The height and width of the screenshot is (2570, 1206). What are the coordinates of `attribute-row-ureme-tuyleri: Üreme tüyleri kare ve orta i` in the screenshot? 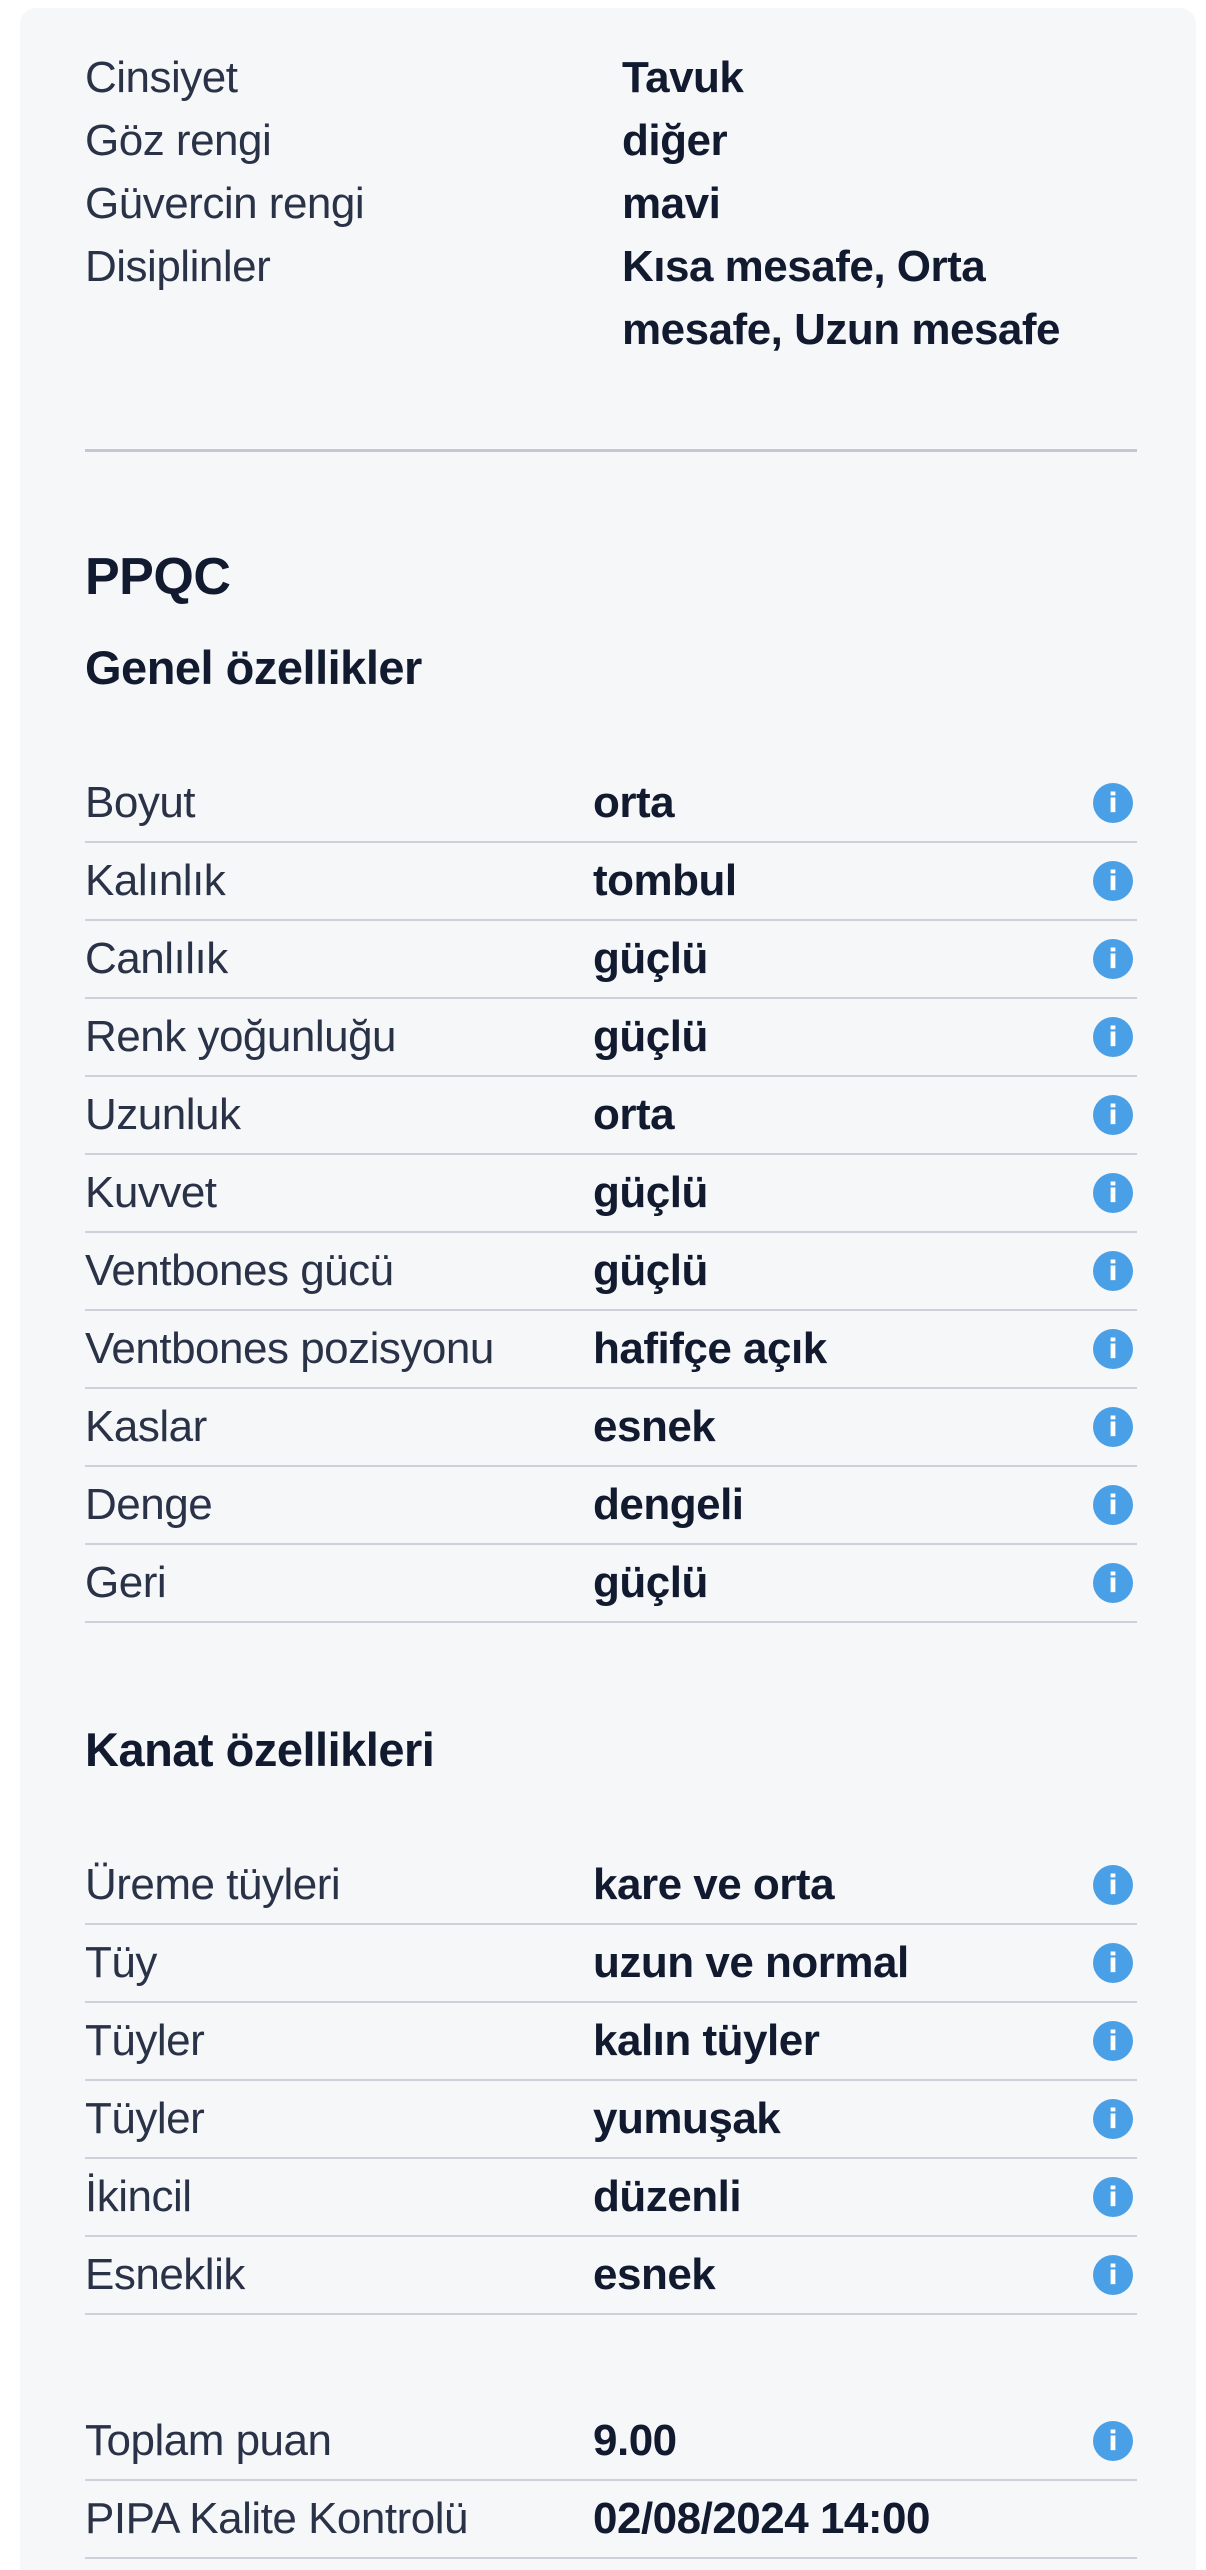 It's located at (611, 1886).